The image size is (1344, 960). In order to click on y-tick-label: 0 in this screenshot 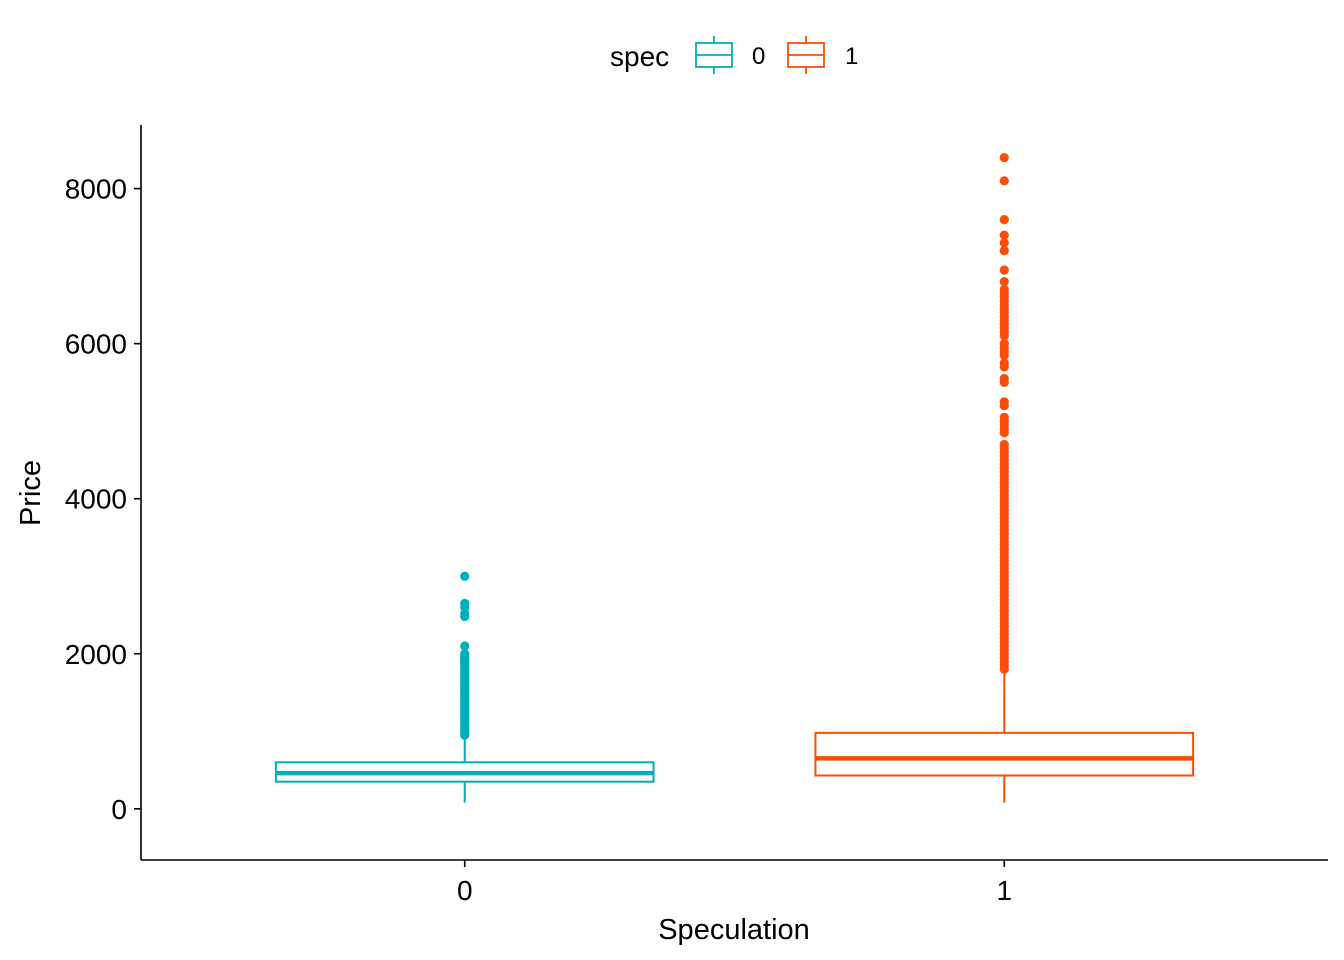, I will do `click(119, 809)`.